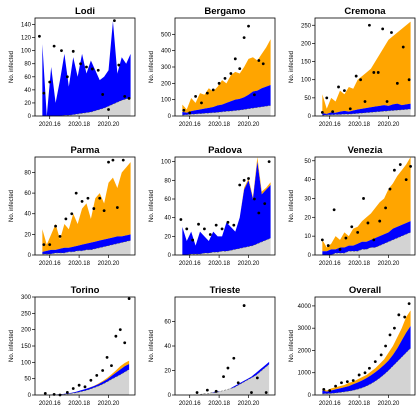 The width and height of the screenshot is (420, 420). What do you see at coordinates (167, 372) in the screenshot?
I see `y-tick-label: 20` at bounding box center [167, 372].